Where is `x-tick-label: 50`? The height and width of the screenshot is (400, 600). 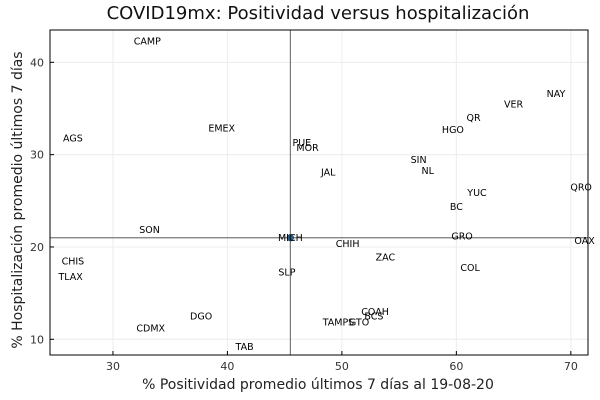 x-tick-label: 50 is located at coordinates (342, 366).